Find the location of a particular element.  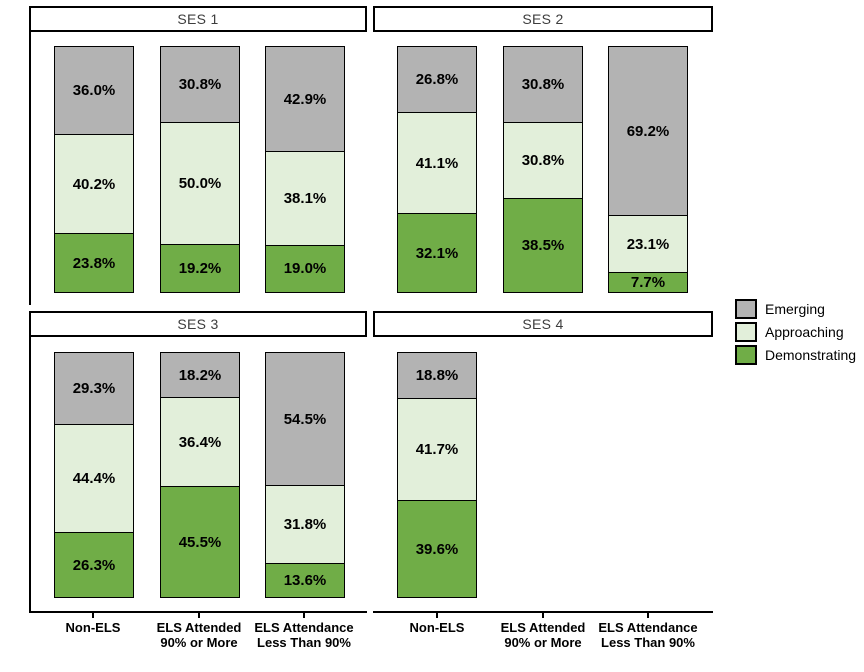

bar-segment-approaching: 41.7% is located at coordinates (437, 449).